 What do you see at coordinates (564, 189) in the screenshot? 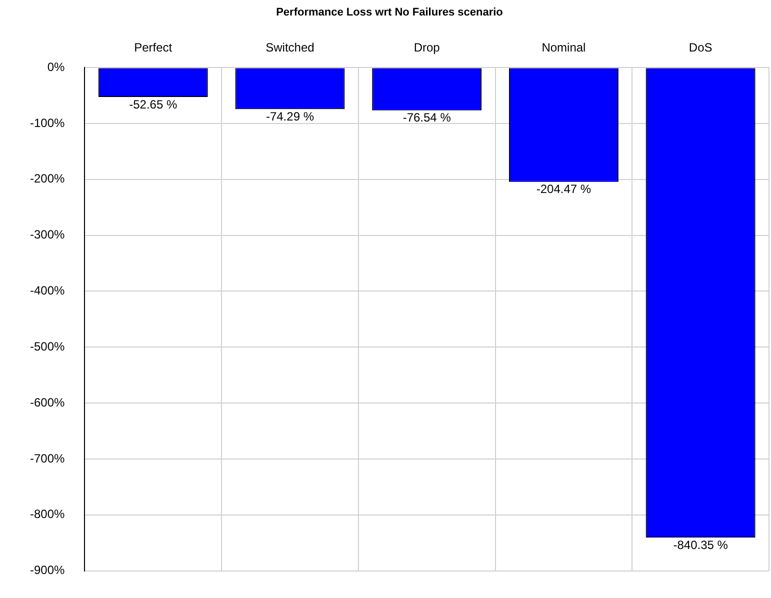
I see `data-label: -204.47 %` at bounding box center [564, 189].